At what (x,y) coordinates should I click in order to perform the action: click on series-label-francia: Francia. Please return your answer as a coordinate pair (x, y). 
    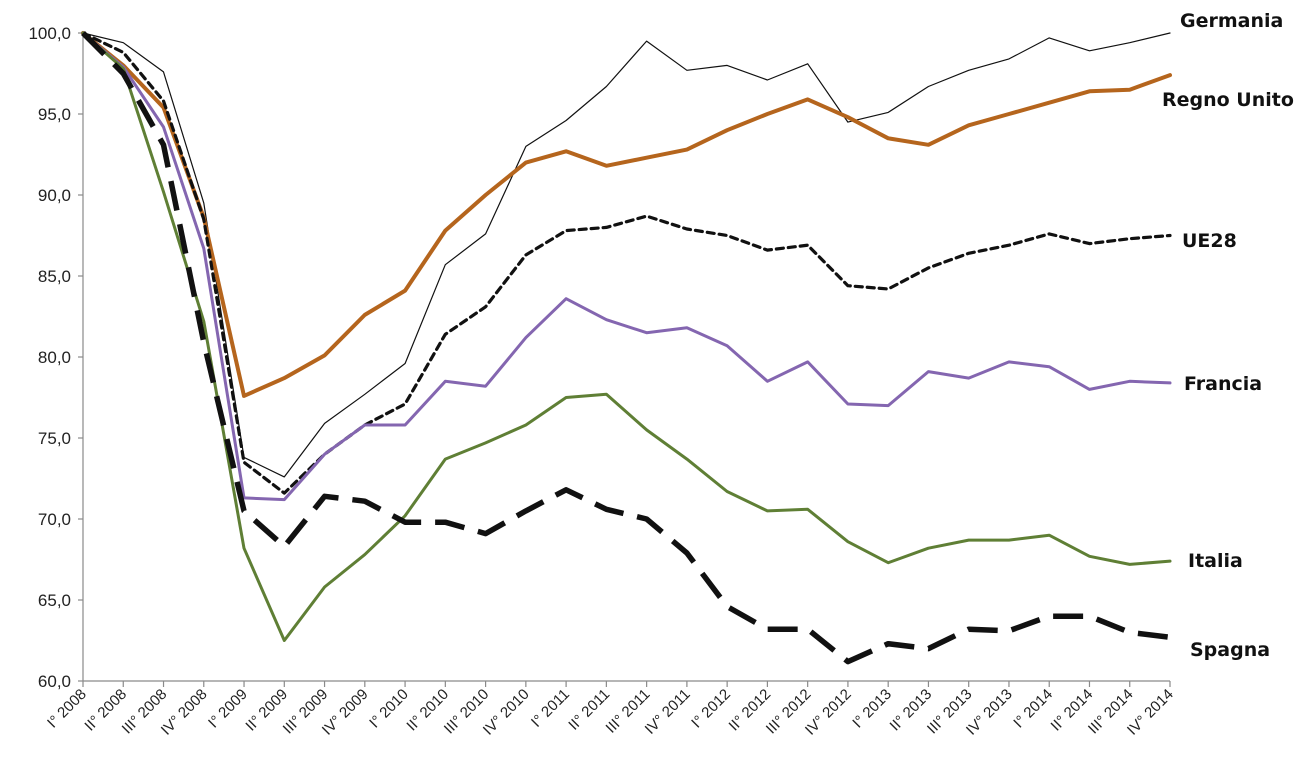
    Looking at the image, I should click on (1223, 384).